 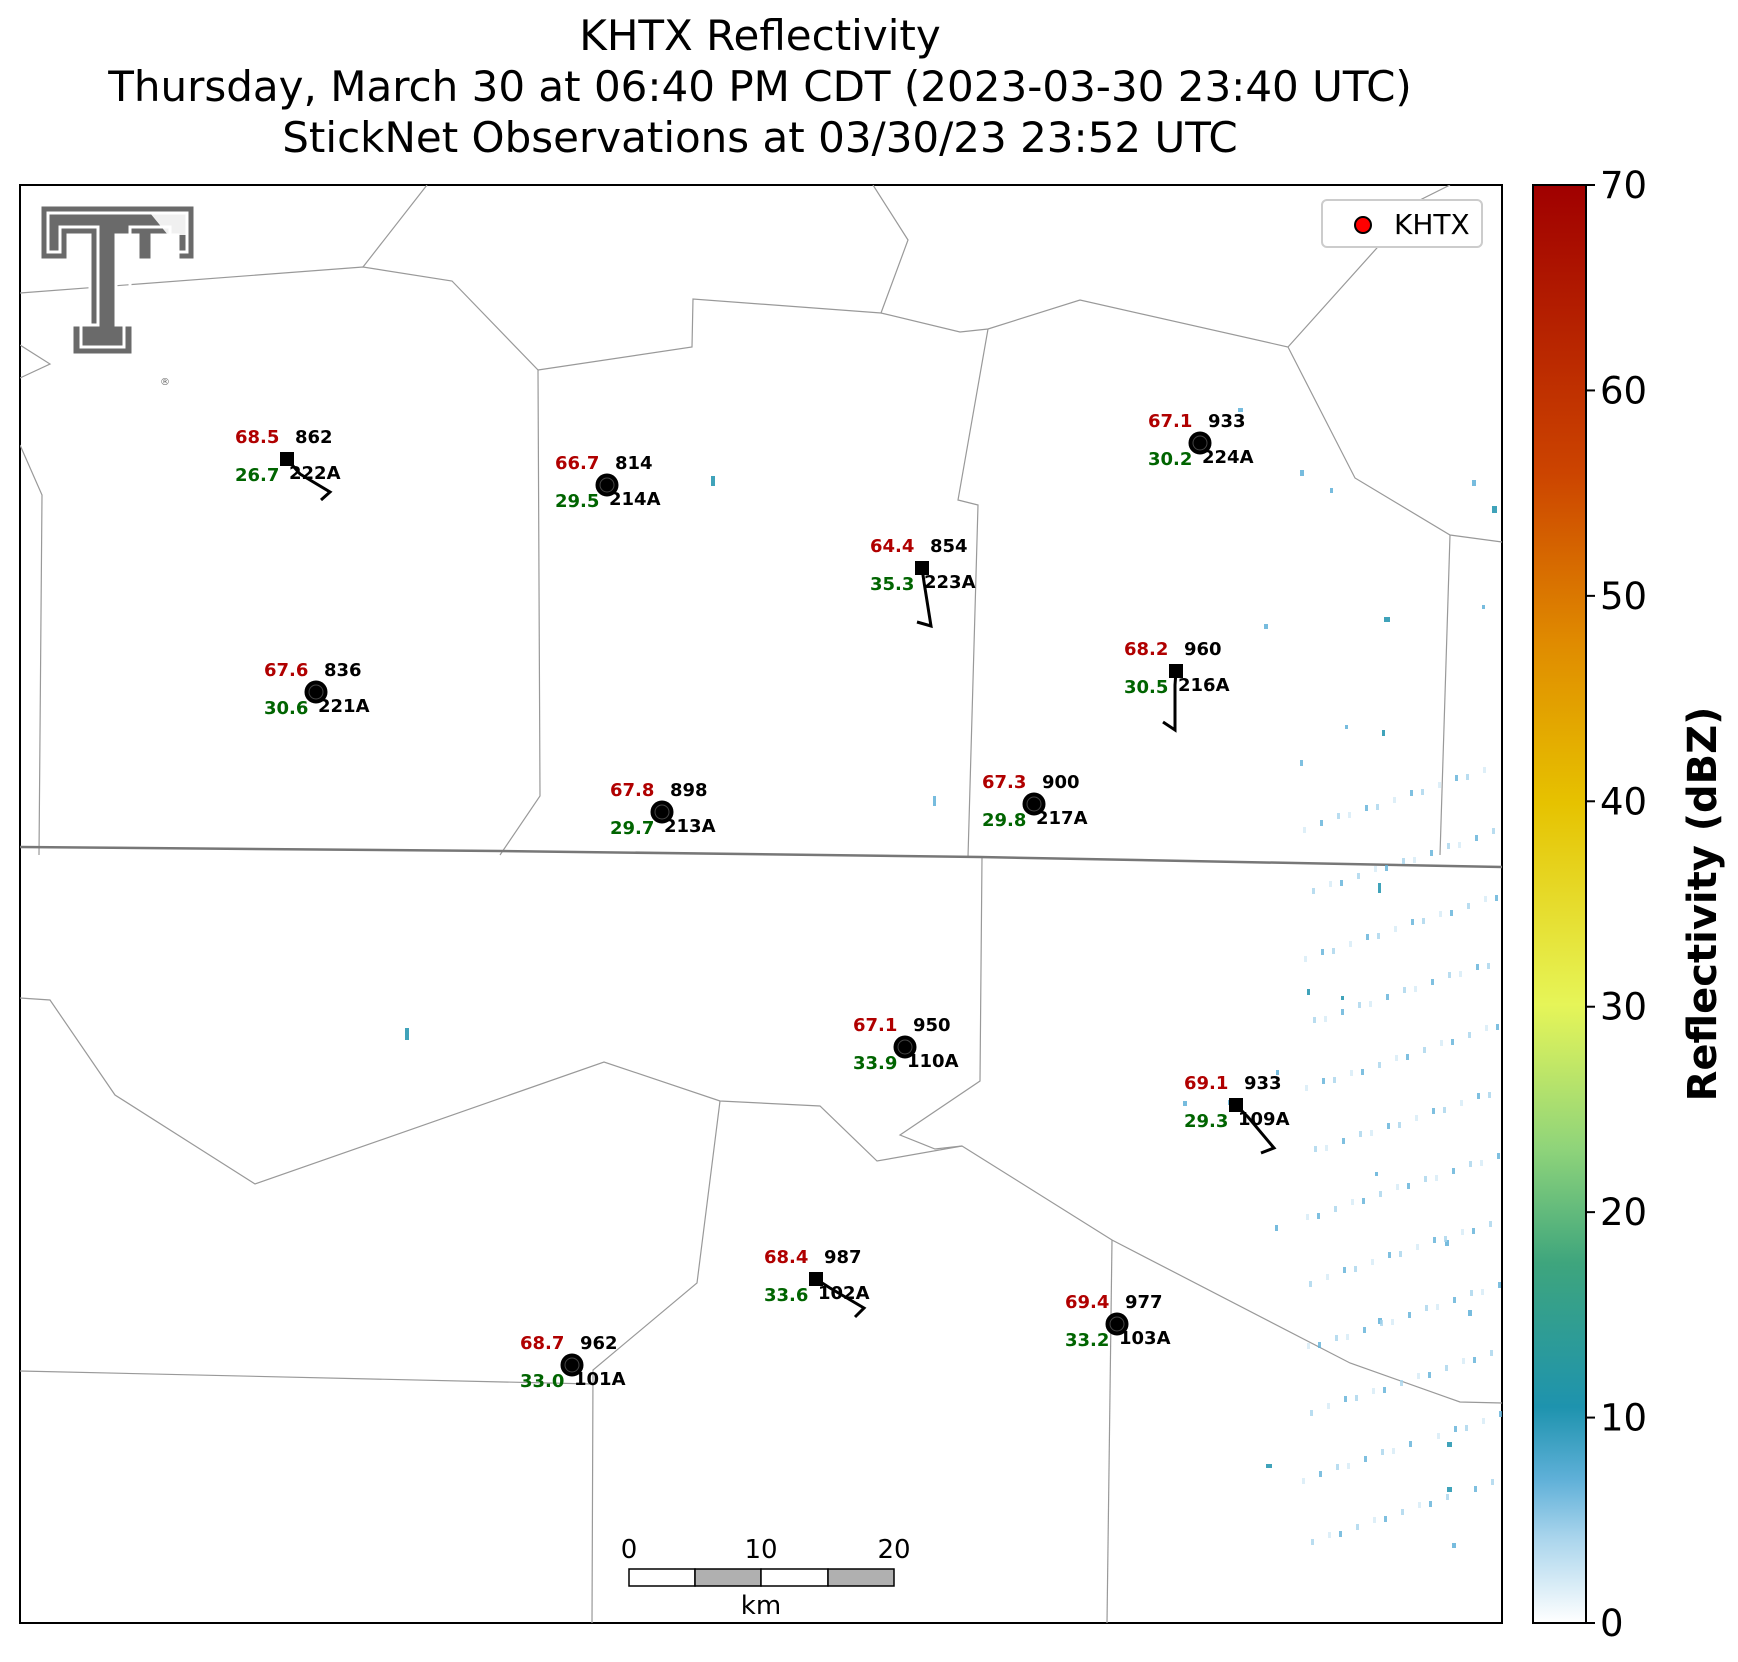 I want to click on station-pressure: 836, so click(x=343, y=670).